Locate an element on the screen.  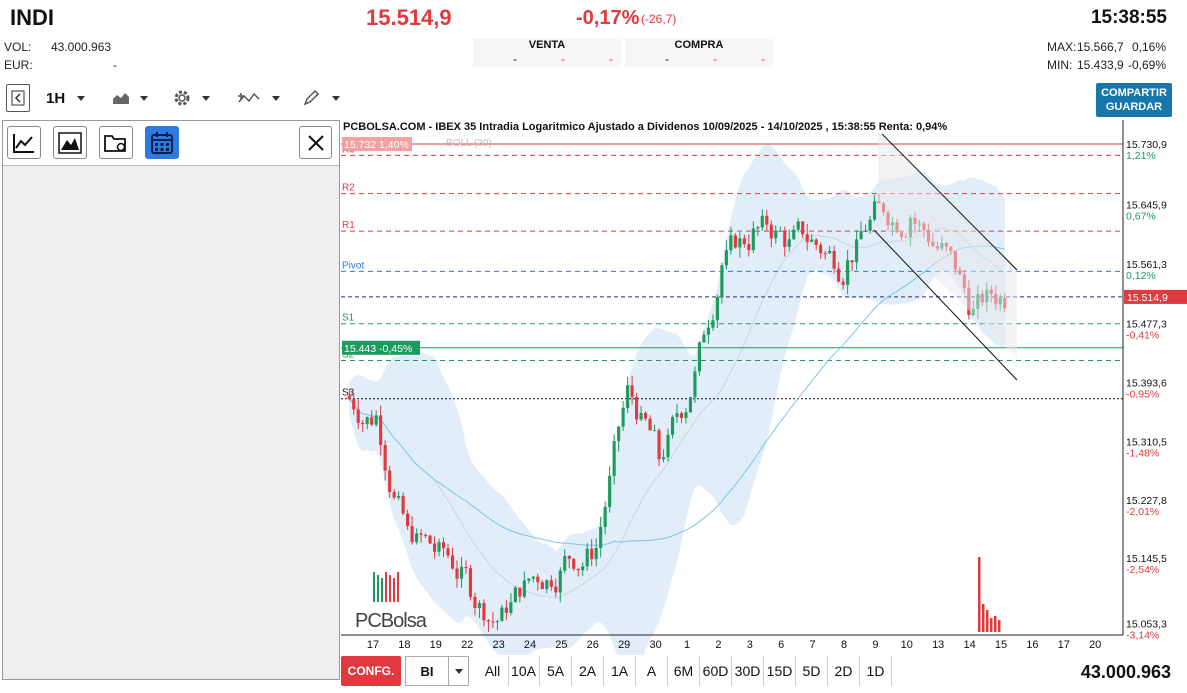
vol-label: VOL: is located at coordinates (18, 47).